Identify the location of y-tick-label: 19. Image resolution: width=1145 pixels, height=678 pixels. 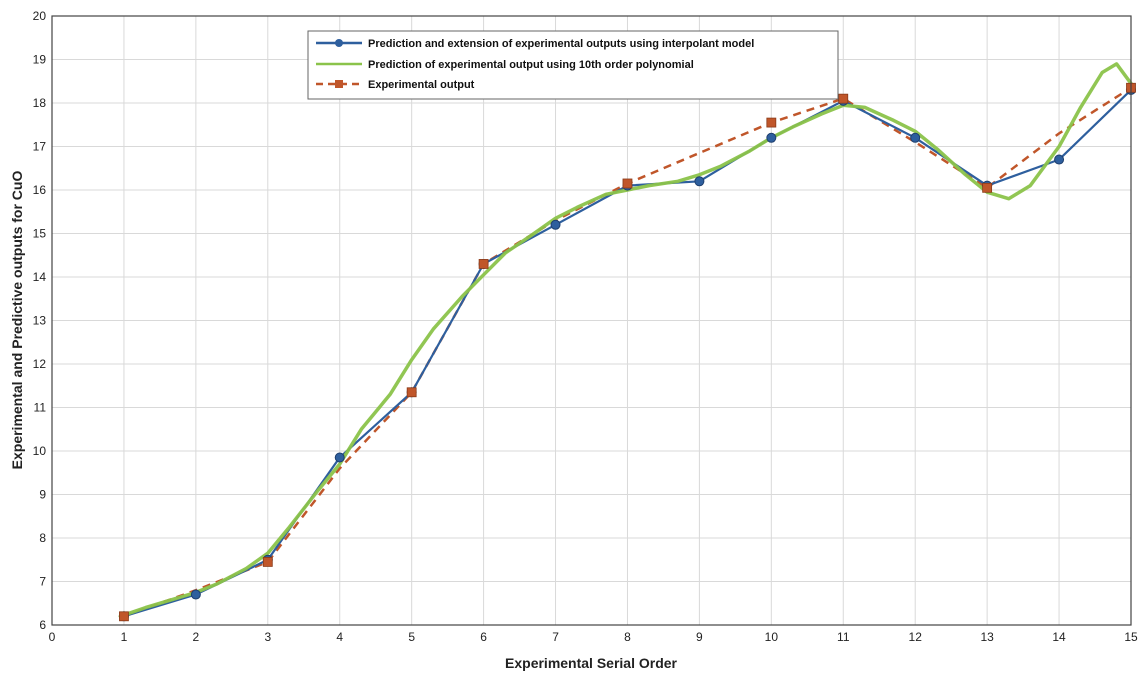
(40, 60).